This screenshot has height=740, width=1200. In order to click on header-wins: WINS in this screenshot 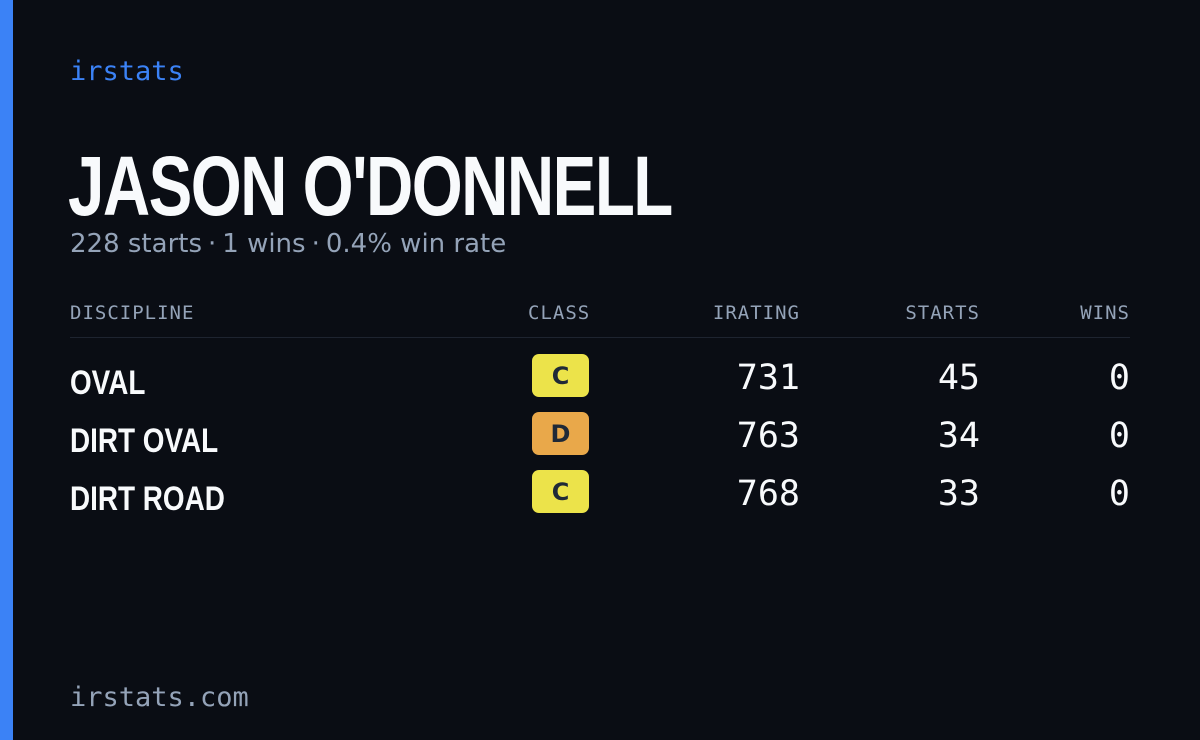, I will do `click(1105, 313)`.